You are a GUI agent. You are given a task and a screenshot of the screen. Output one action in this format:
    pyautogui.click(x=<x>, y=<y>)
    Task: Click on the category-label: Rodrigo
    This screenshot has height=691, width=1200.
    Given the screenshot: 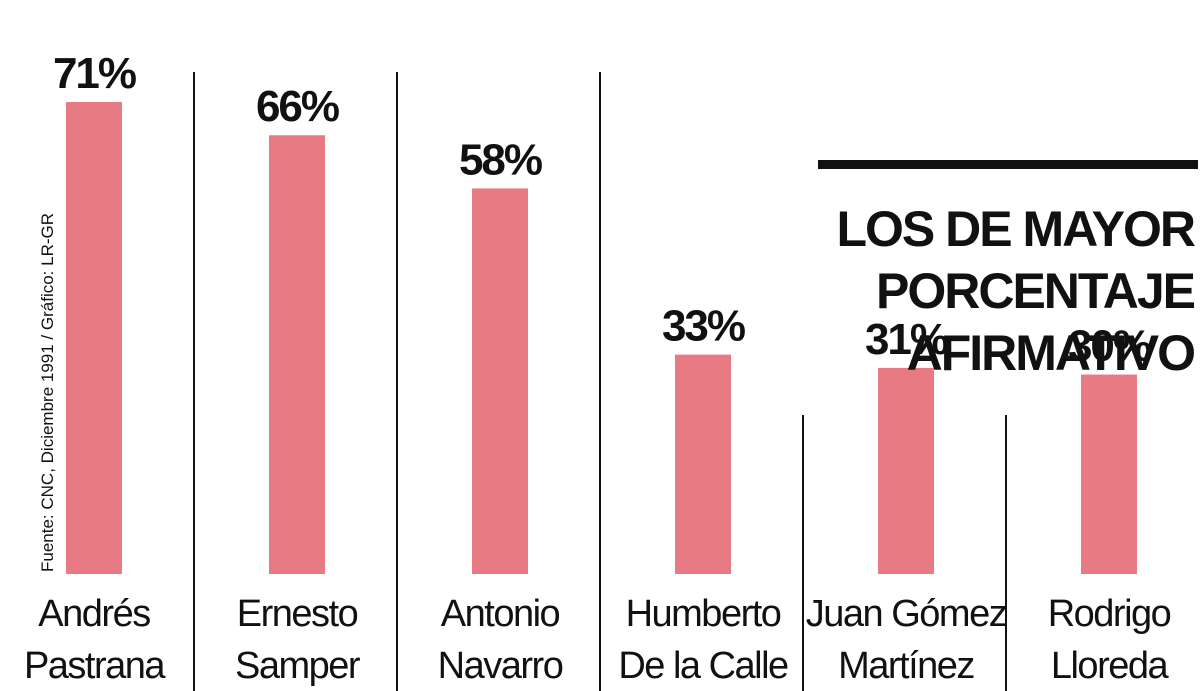 What is the action you would take?
    pyautogui.click(x=1109, y=614)
    